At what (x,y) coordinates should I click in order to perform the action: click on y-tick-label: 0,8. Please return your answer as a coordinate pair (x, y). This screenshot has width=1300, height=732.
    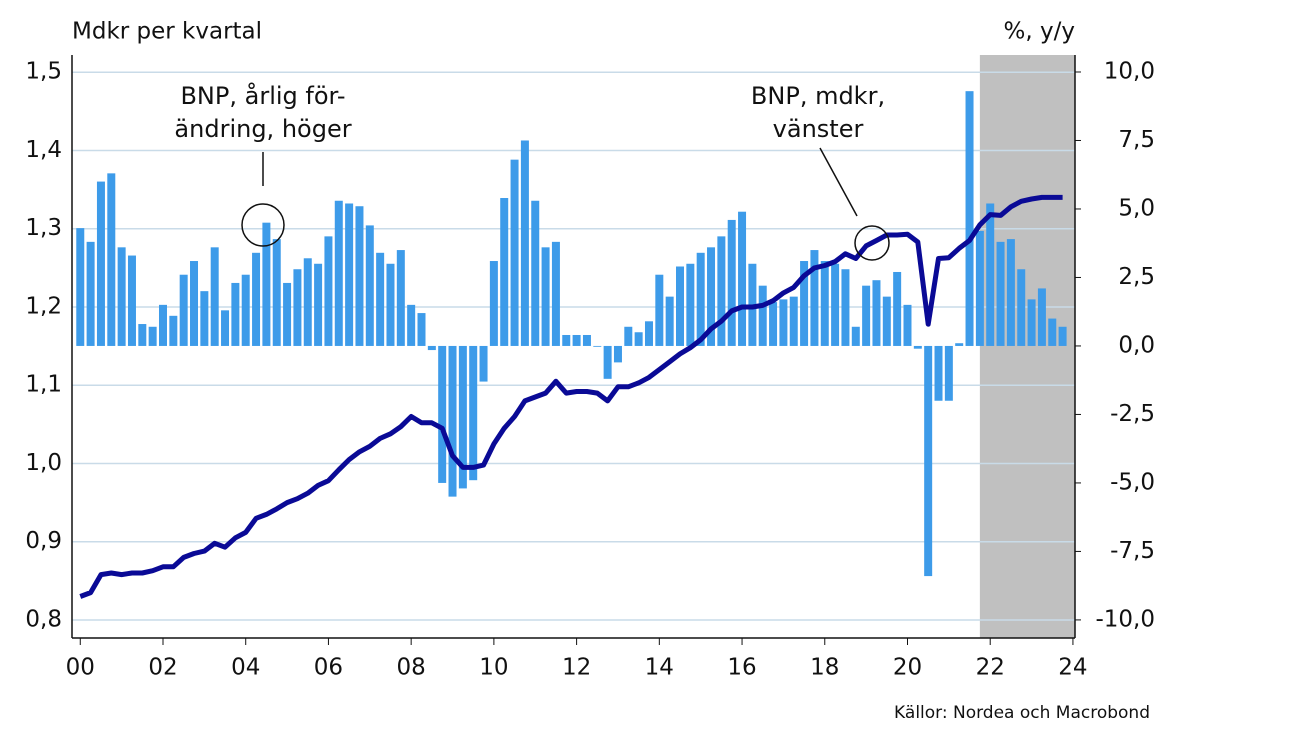
    Looking at the image, I should click on (43, 620).